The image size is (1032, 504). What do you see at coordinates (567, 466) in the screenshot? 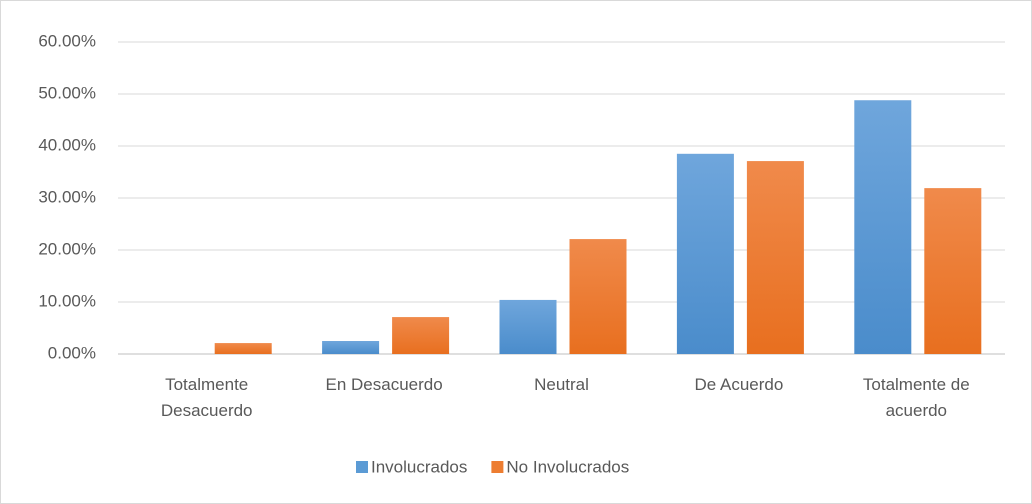
I see `legend-label: No Involucrados` at bounding box center [567, 466].